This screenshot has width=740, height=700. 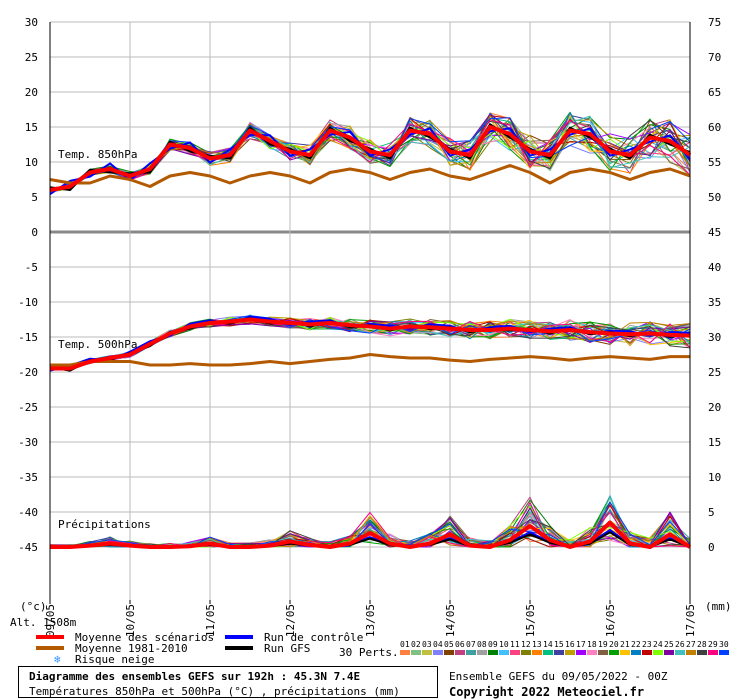 I want to click on left-tick-label: 10, so click(x=31, y=162).